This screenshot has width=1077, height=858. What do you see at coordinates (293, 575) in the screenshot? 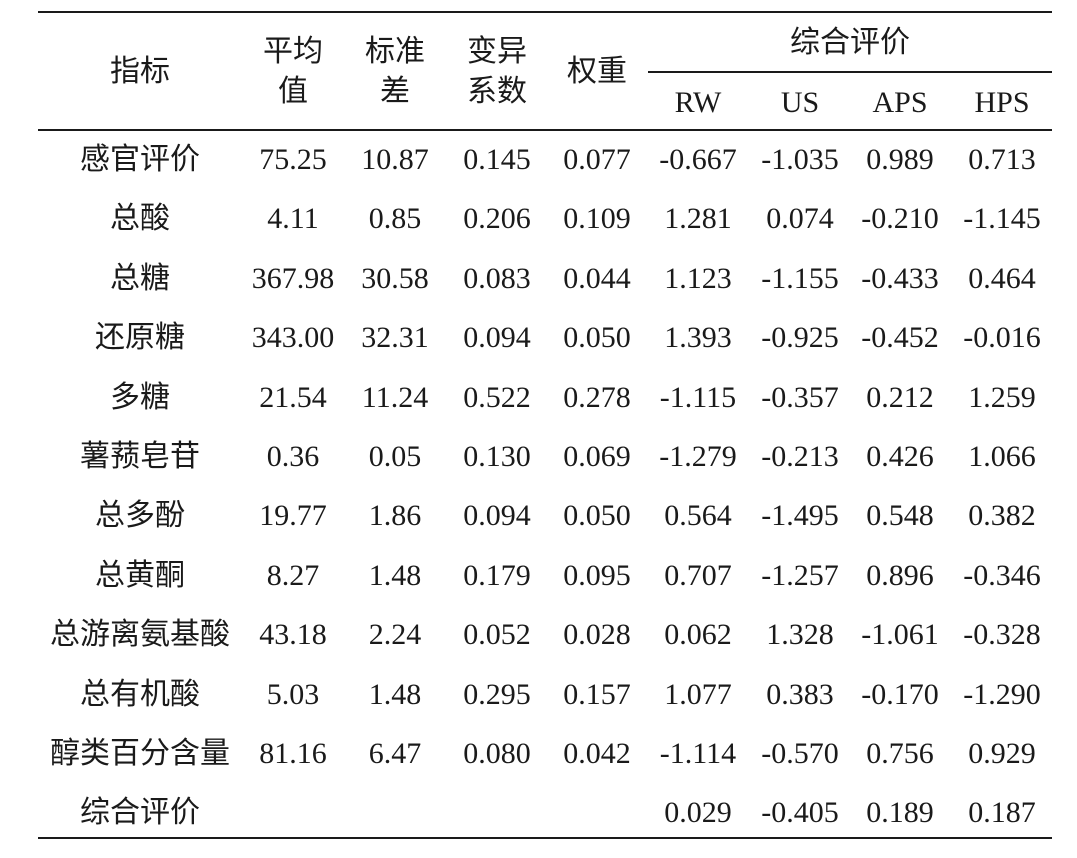
I see `cell-value: 8.27` at bounding box center [293, 575].